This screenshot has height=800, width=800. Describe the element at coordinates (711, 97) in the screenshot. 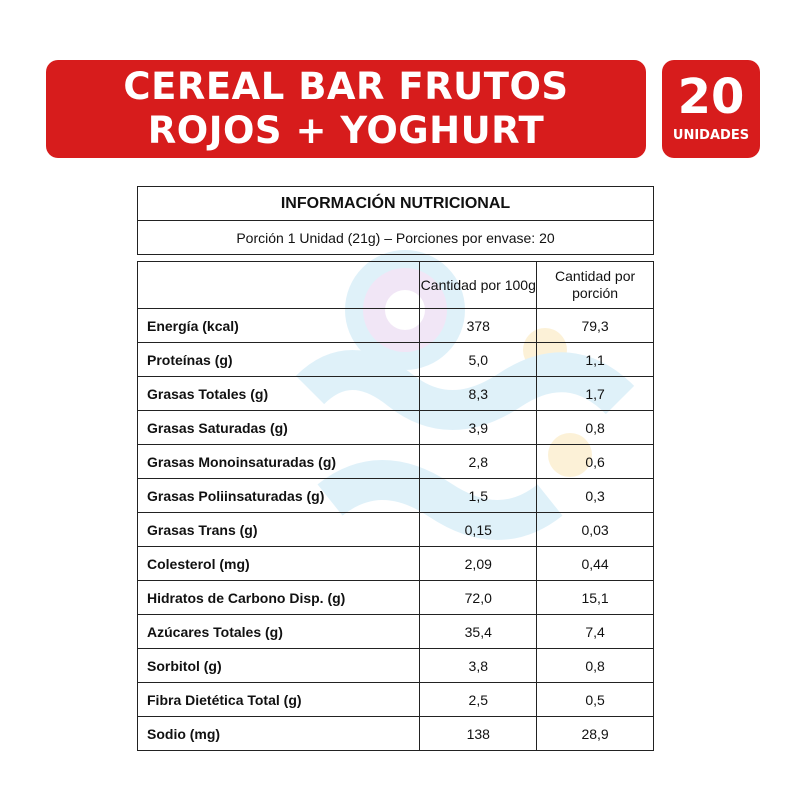

I see `unit-count: 20` at that location.